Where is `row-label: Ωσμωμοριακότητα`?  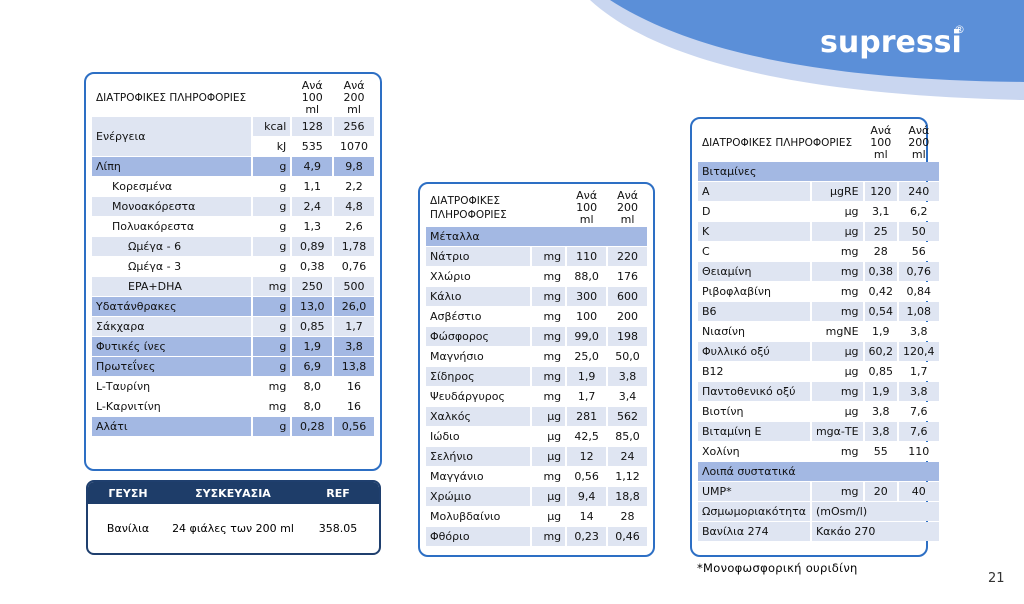
row-label: Ωσμωμοριακότητα is located at coordinates (754, 511).